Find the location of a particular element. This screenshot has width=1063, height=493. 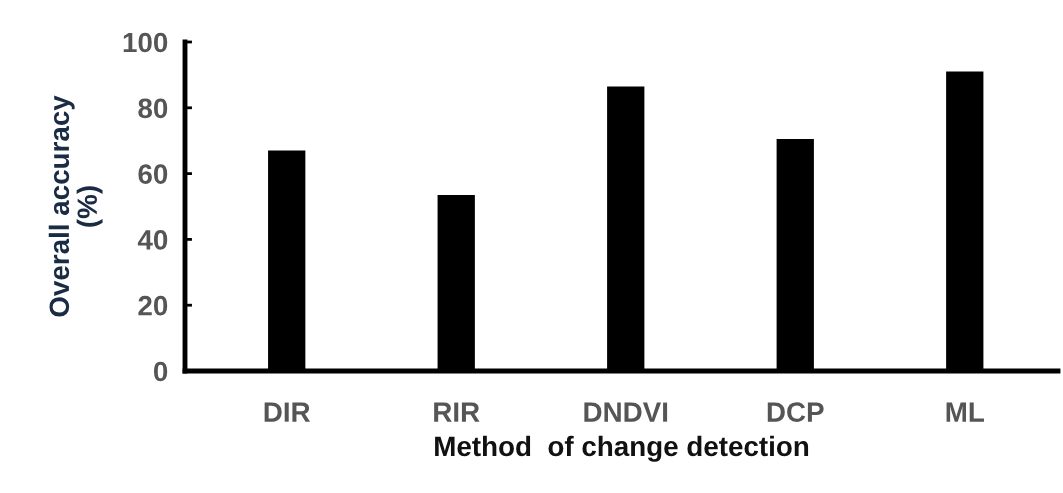

x-tick-label: DCP is located at coordinates (795, 412).